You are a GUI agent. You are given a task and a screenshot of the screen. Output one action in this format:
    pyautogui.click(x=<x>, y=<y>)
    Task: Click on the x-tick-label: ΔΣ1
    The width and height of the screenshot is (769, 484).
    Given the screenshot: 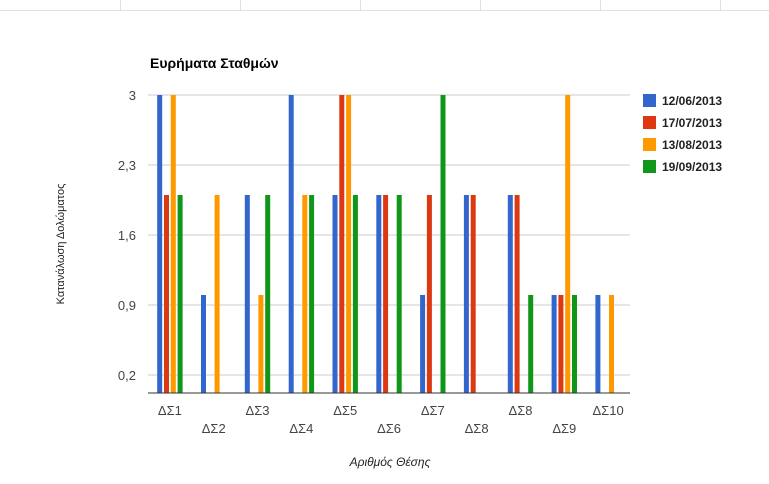 What is the action you would take?
    pyautogui.click(x=170, y=410)
    